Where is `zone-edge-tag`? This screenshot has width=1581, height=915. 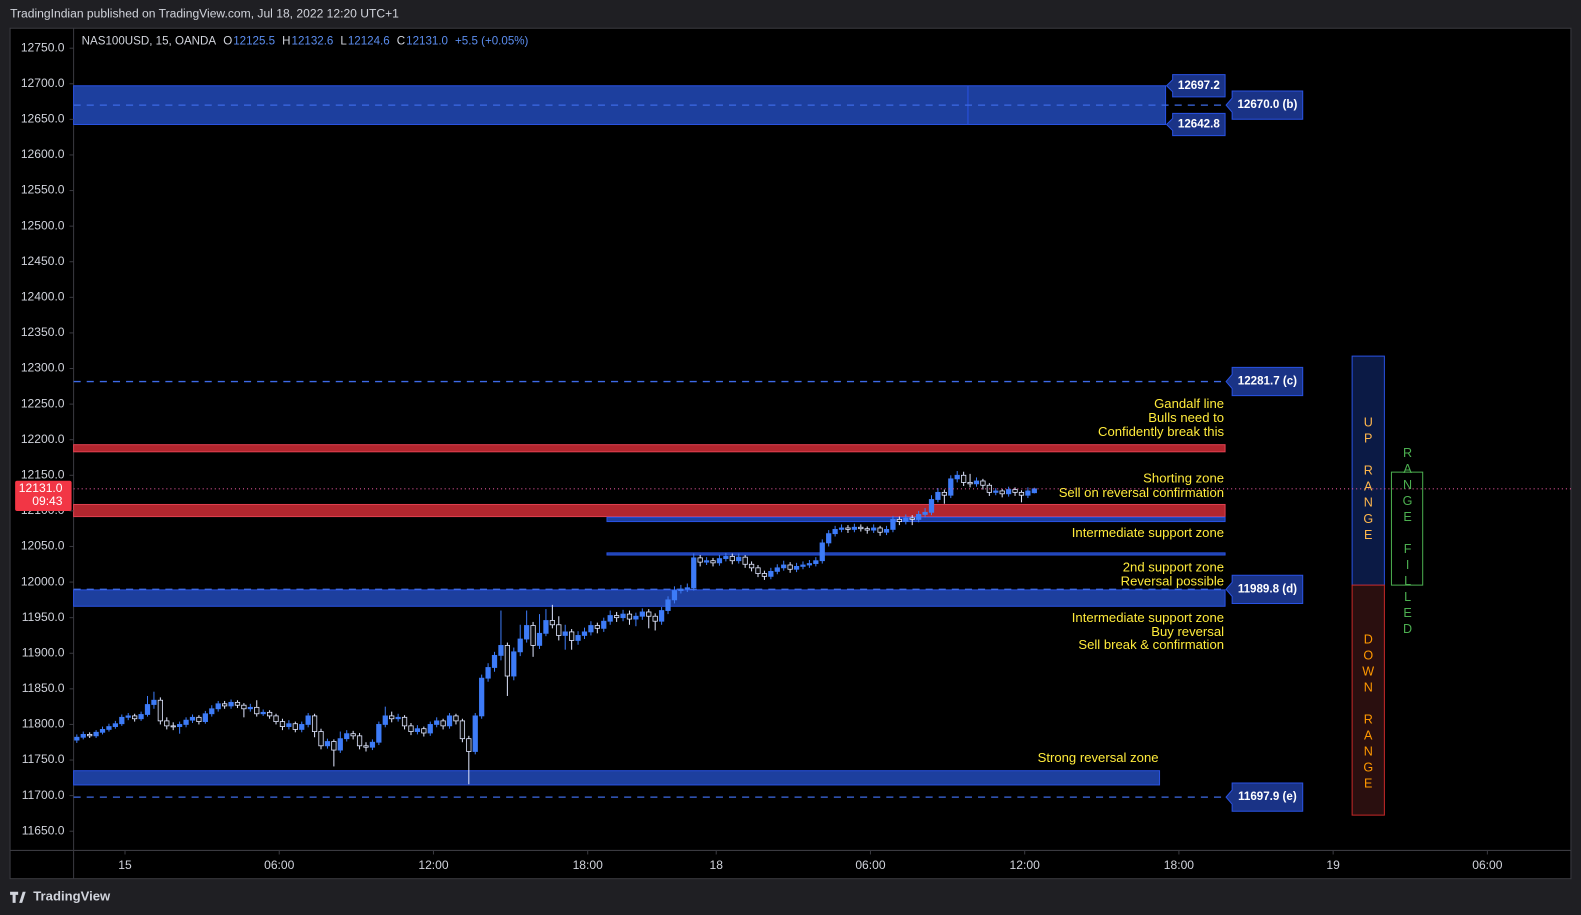 zone-edge-tag is located at coordinates (1195, 86).